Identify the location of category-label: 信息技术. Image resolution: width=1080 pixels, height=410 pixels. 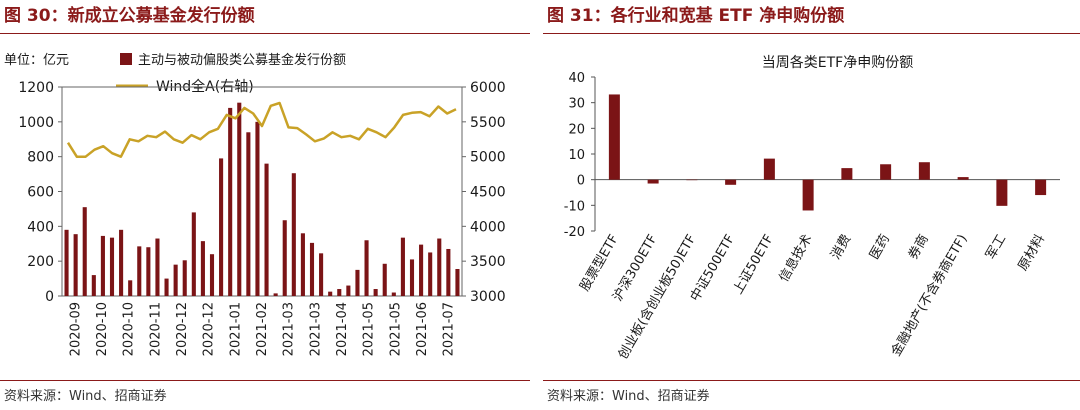
(796, 258).